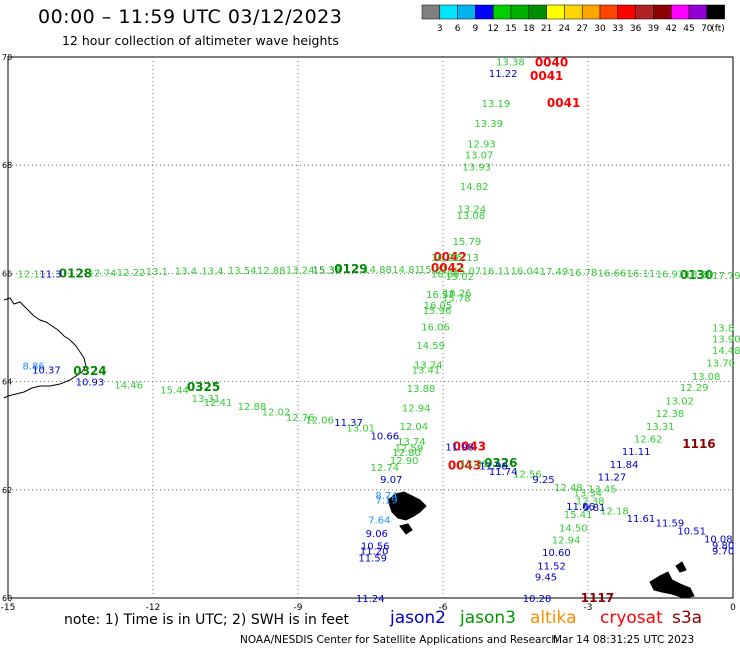 The image size is (740, 650). I want to click on lon-tick-label: -3, so click(588, 608).